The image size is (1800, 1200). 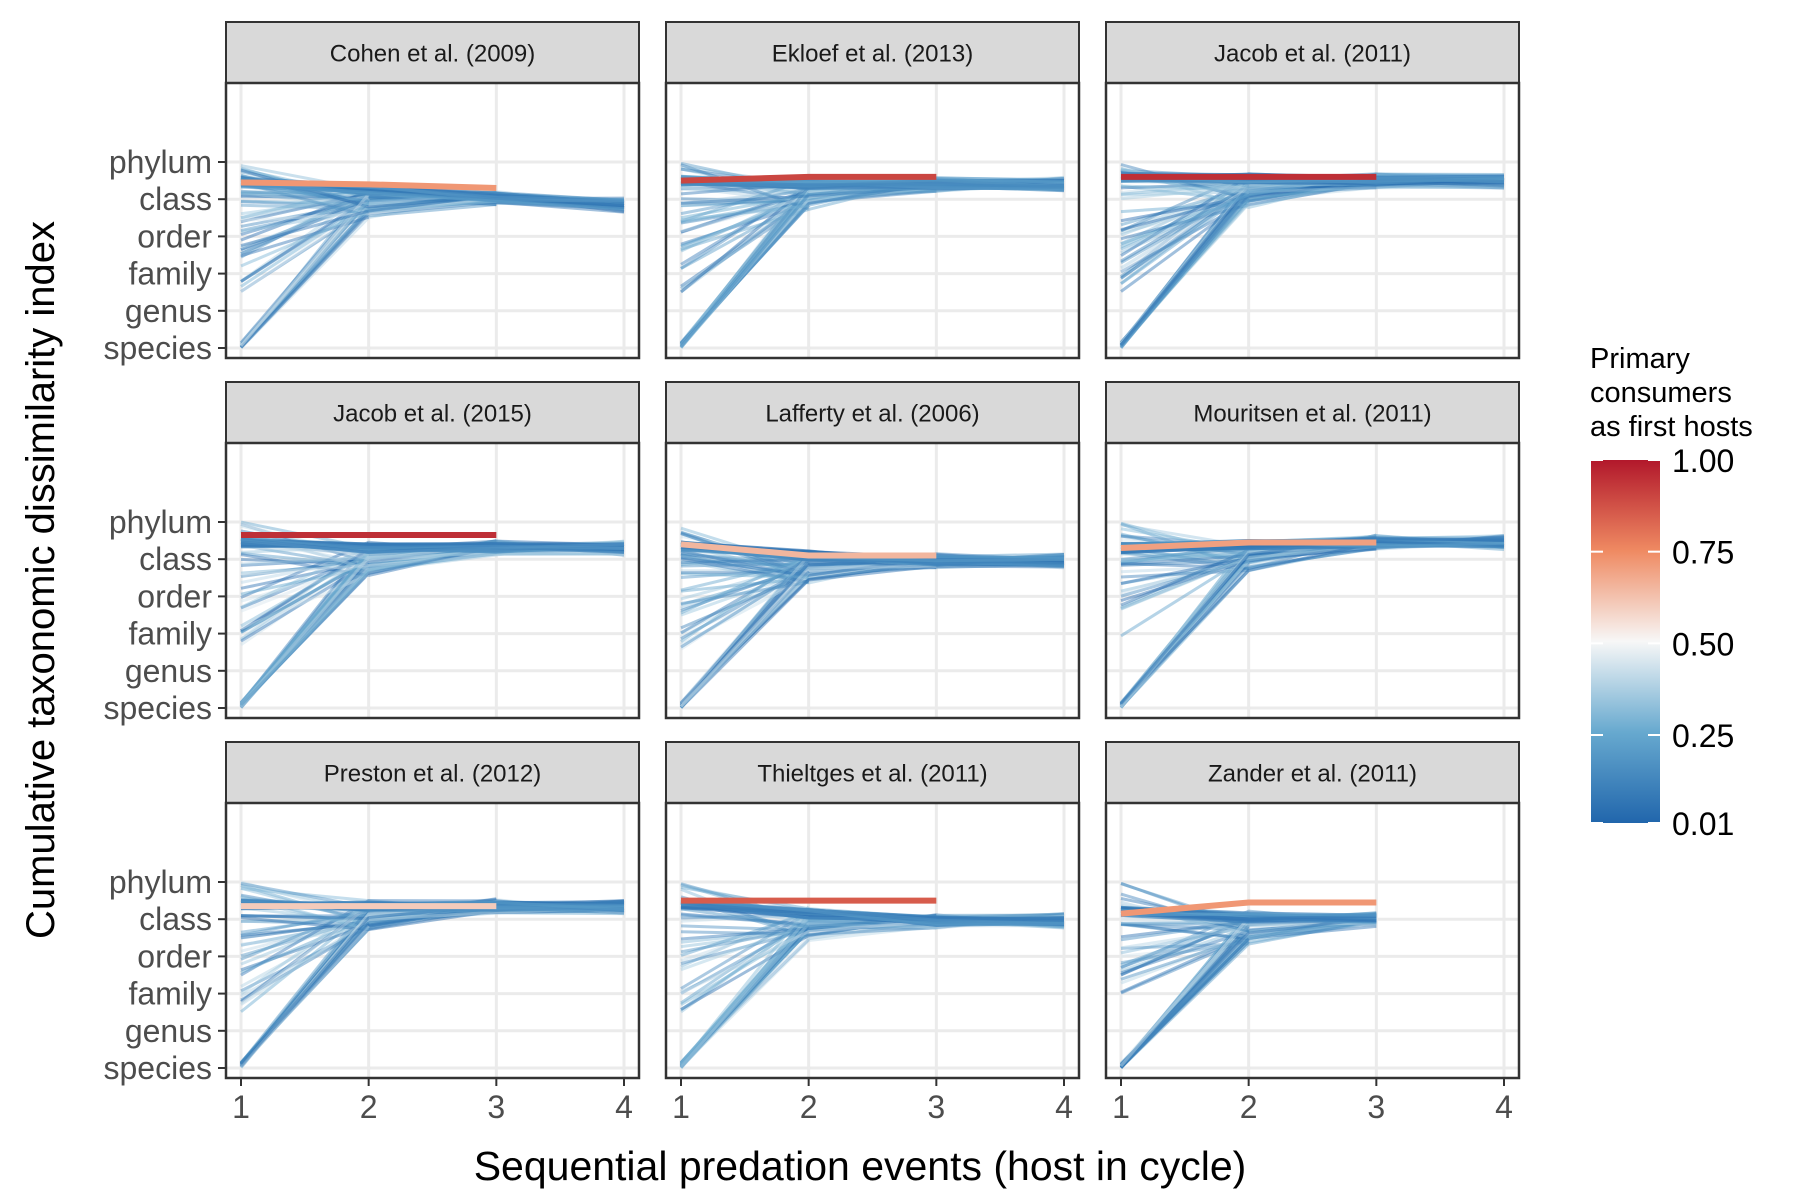 I want to click on legend-label: 0.50, so click(x=1703, y=644).